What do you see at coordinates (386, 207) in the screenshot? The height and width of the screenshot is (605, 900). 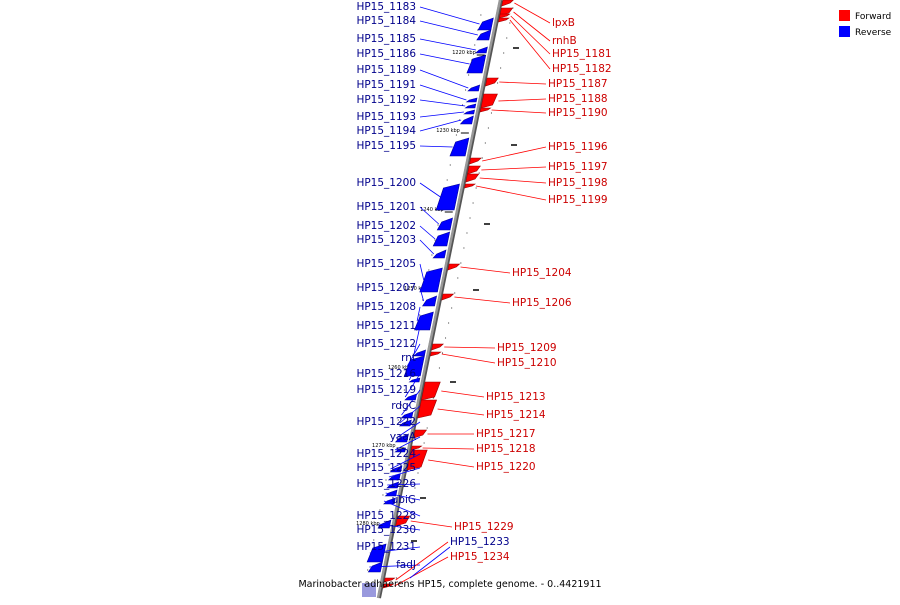 I see `reverse-gene-label: HP15_1201` at bounding box center [386, 207].